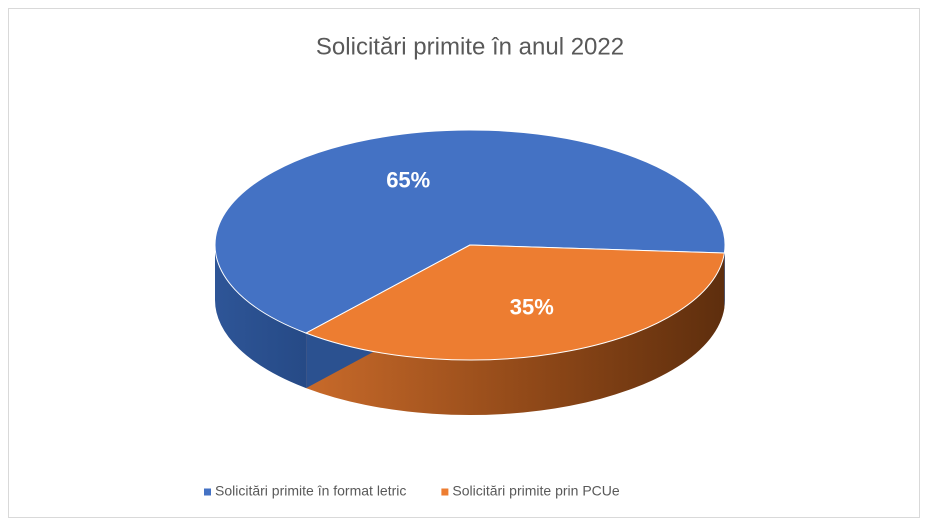 This screenshot has width=928, height=519. What do you see at coordinates (470, 46) in the screenshot?
I see `chart-title: Solicitări primite în anul 2022` at bounding box center [470, 46].